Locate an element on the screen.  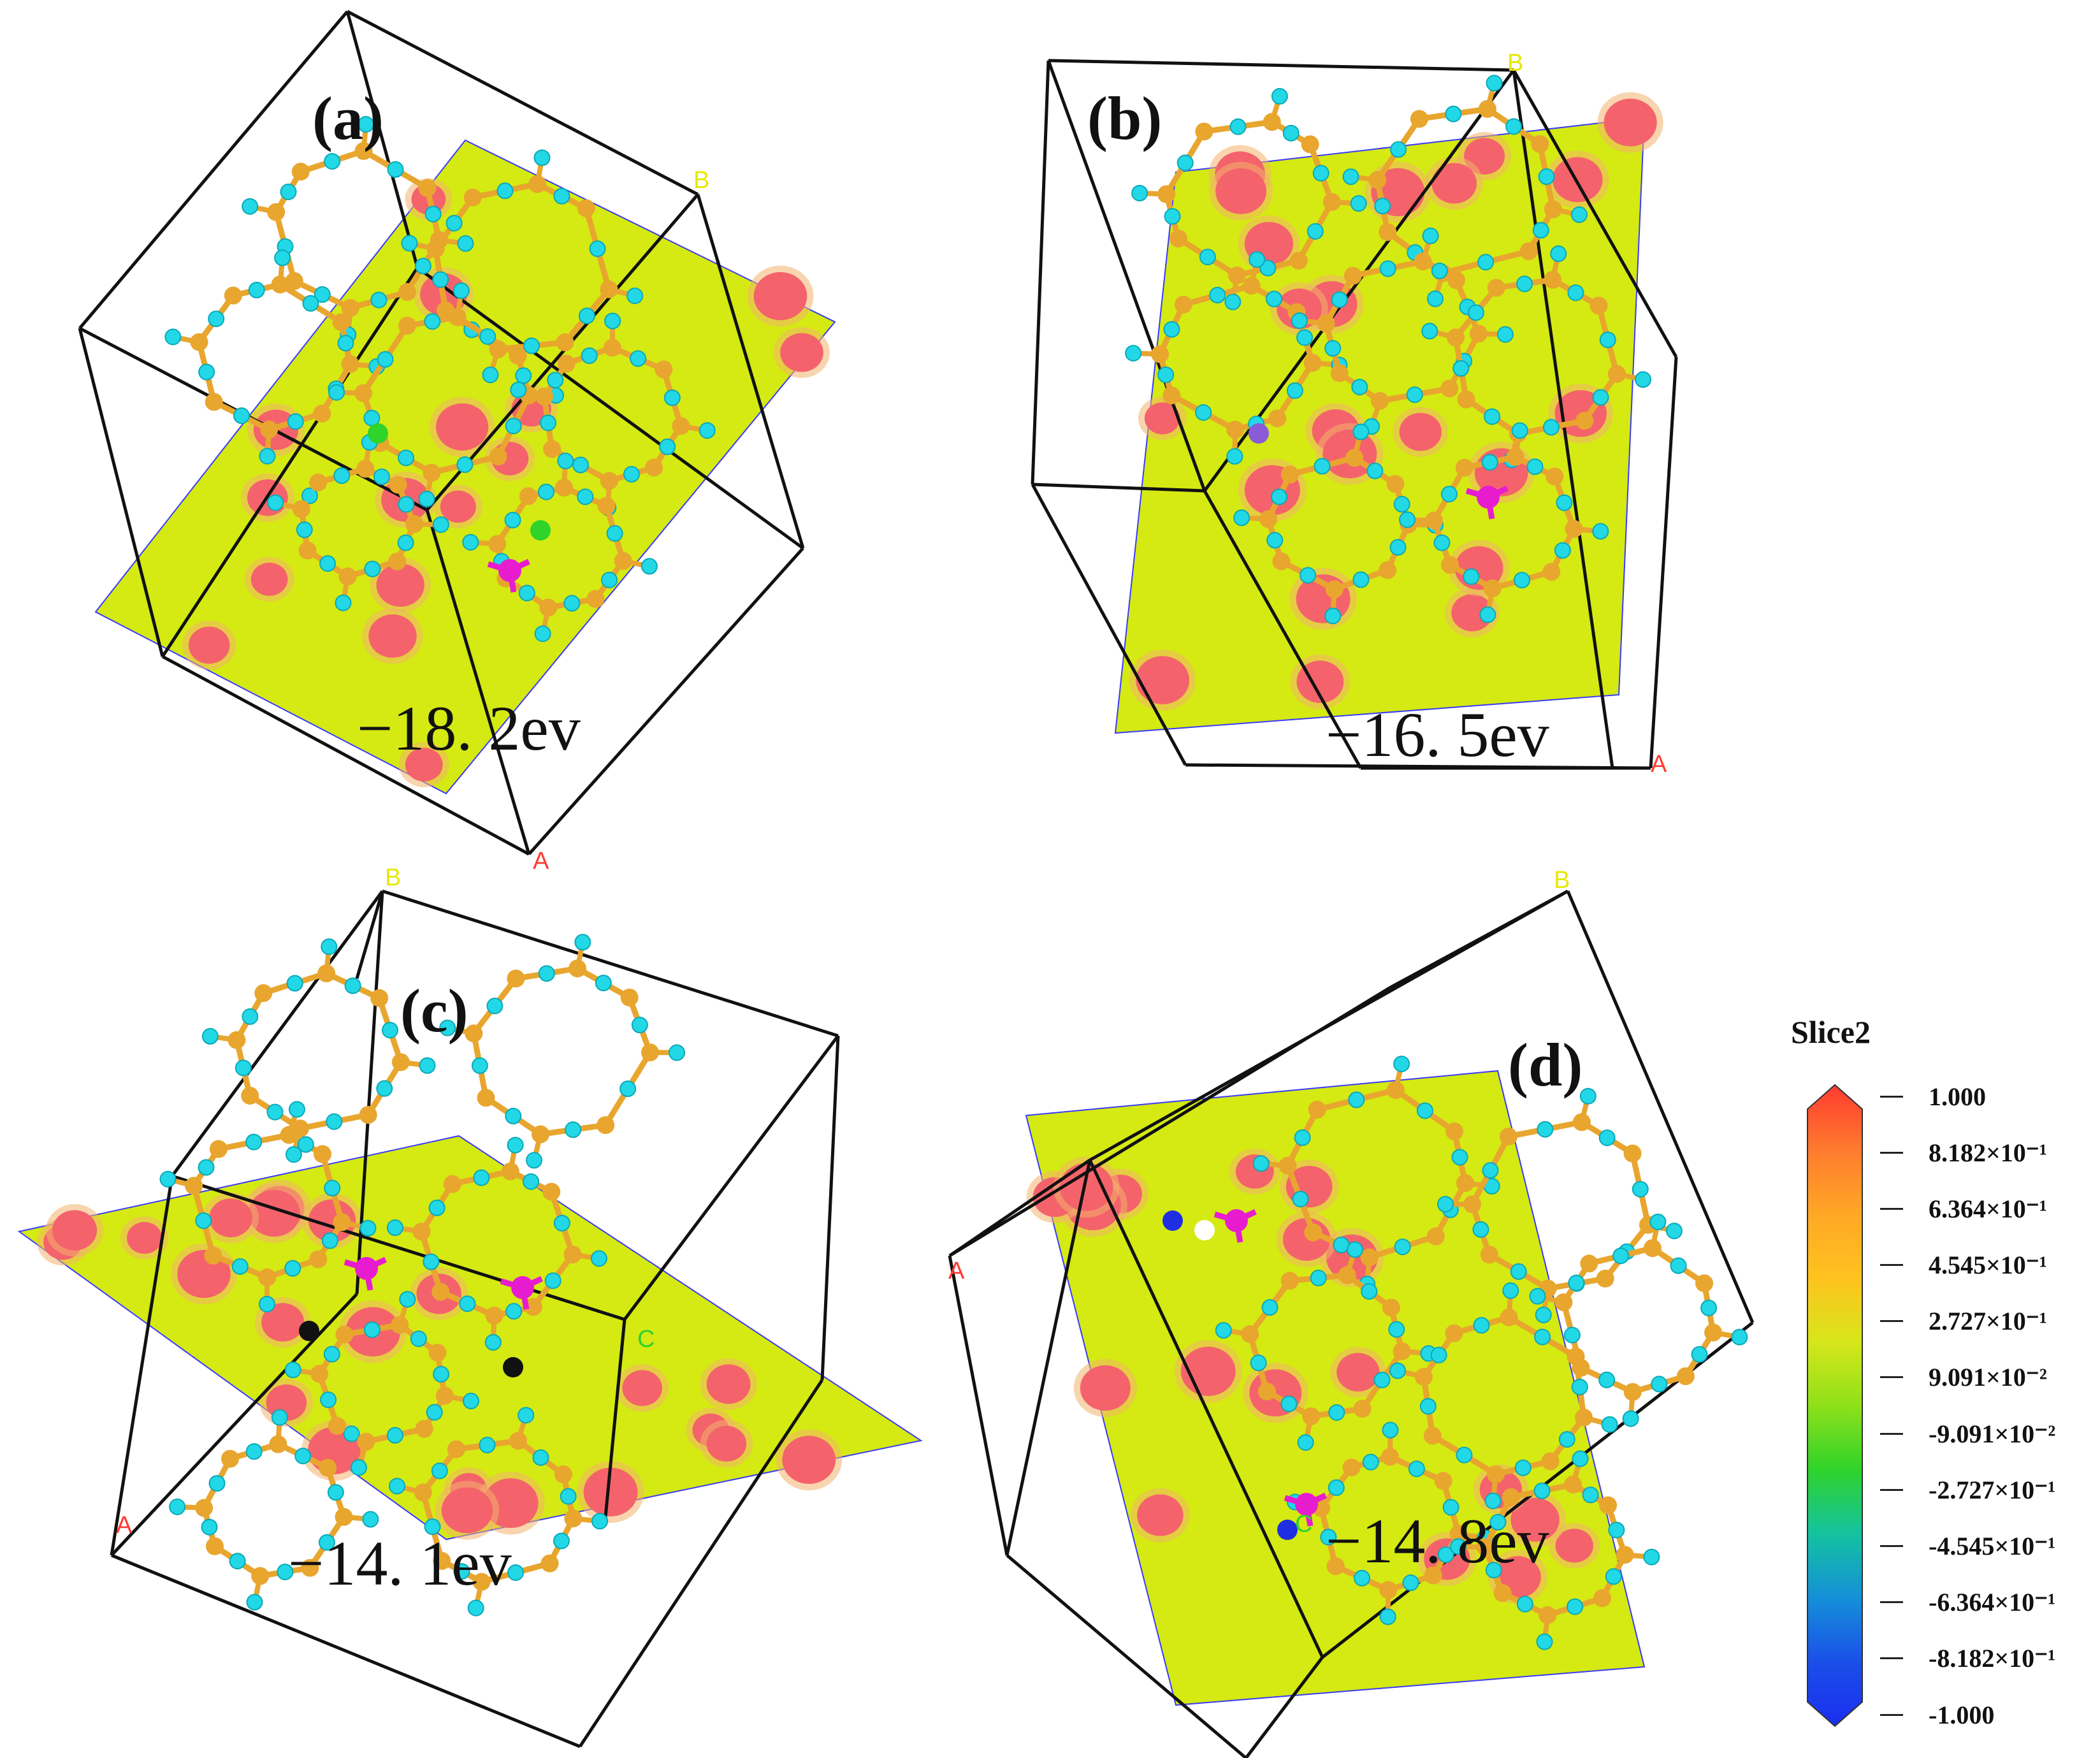
panel-d-energy: −14. 8ev is located at coordinates (1437, 1541).